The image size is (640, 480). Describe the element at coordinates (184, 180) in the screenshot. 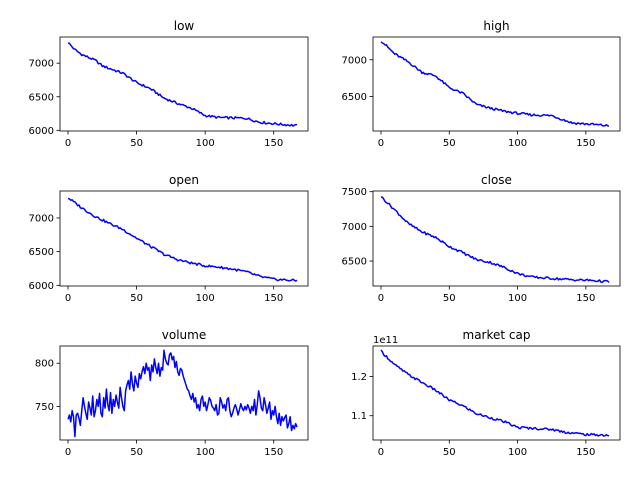

I see `subplot-title: open` at that location.